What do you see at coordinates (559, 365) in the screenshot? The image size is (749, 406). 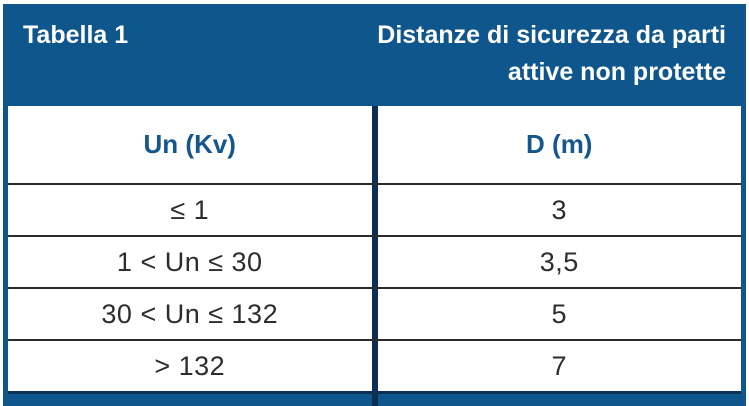 I see `cell-distance: 7` at bounding box center [559, 365].